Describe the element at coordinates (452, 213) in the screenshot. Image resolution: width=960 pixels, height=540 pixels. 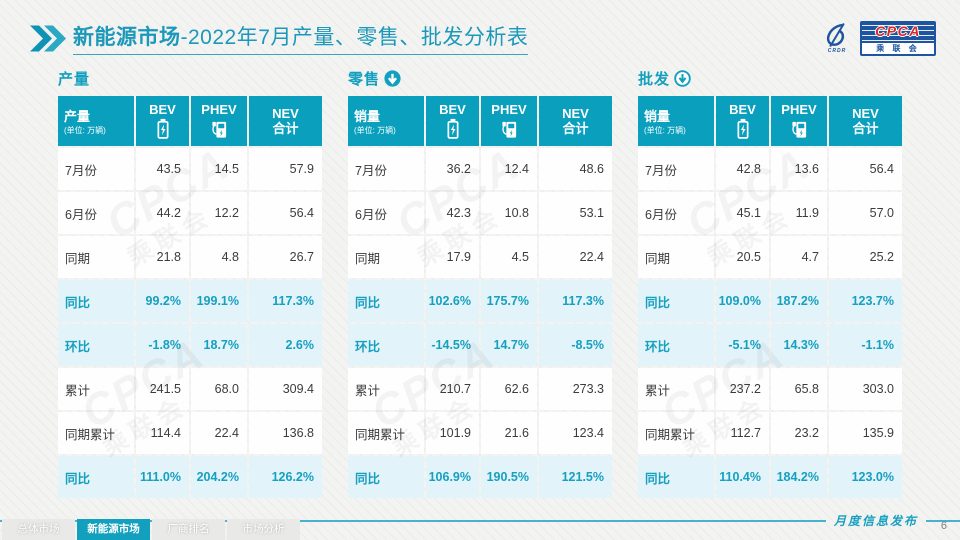
I see `cell-value: 42.3` at that location.